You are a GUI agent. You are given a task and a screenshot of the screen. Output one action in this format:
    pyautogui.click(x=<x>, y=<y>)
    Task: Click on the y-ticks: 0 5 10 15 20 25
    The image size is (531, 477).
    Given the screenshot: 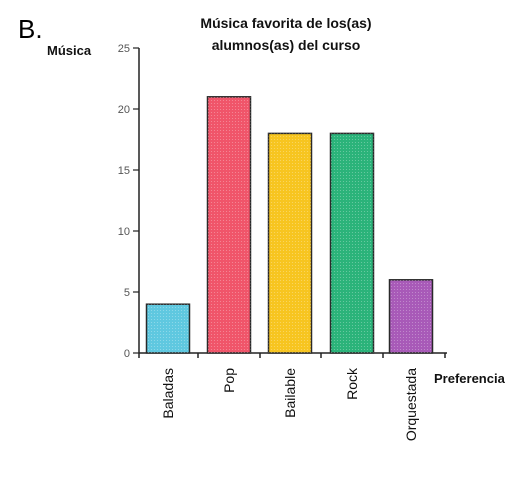 What is the action you would take?
    pyautogui.click(x=128, y=201)
    